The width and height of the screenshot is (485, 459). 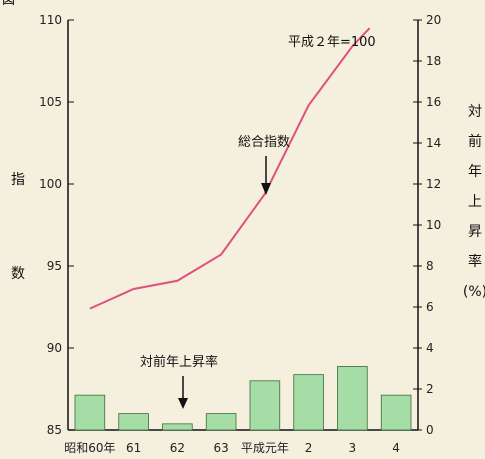 What do you see at coordinates (243, 398) in the screenshot?
I see `bar-series` at bounding box center [243, 398].